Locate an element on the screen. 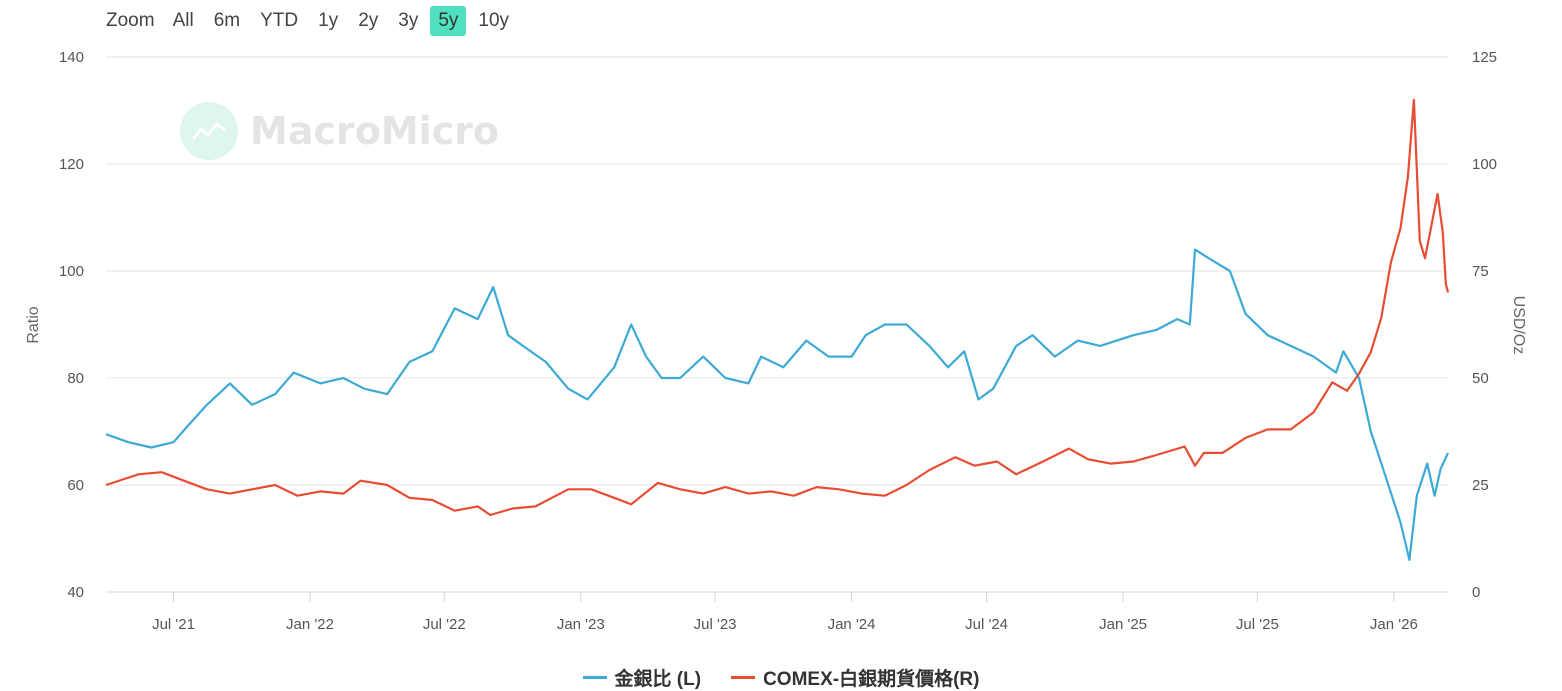 This screenshot has height=691, width=1562. right-tick-label: 0 is located at coordinates (1476, 592).